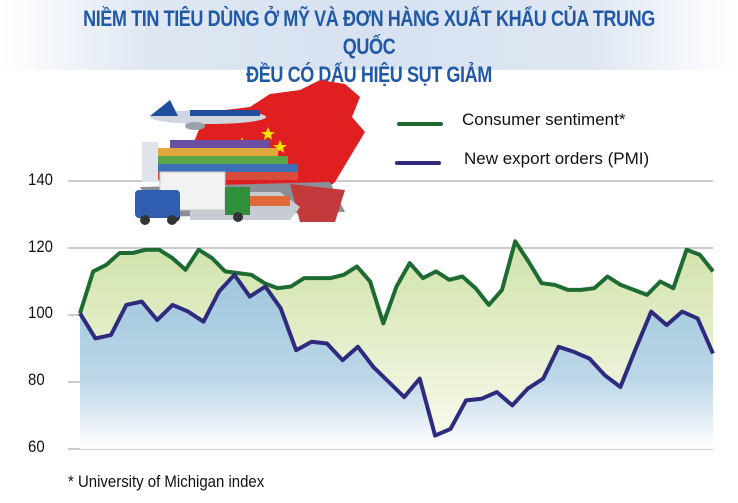 This screenshot has width=738, height=503. Describe the element at coordinates (40, 179) in the screenshot. I see `y-tick-140: 140` at that location.